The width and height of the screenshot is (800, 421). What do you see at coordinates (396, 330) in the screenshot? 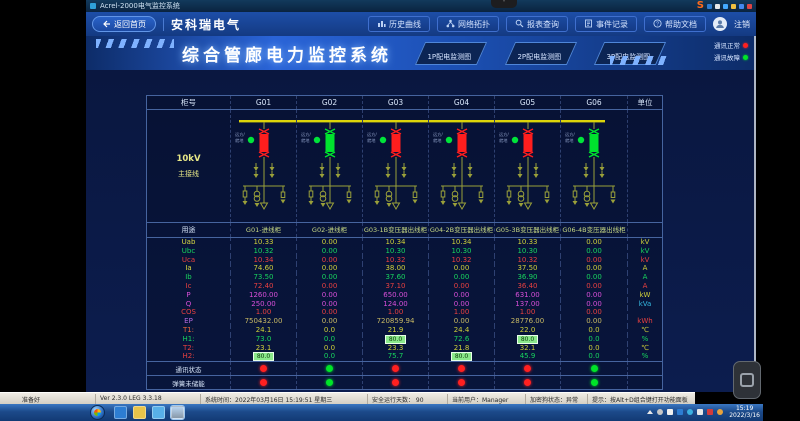
I see `value-cell: 21.9` at bounding box center [396, 330].